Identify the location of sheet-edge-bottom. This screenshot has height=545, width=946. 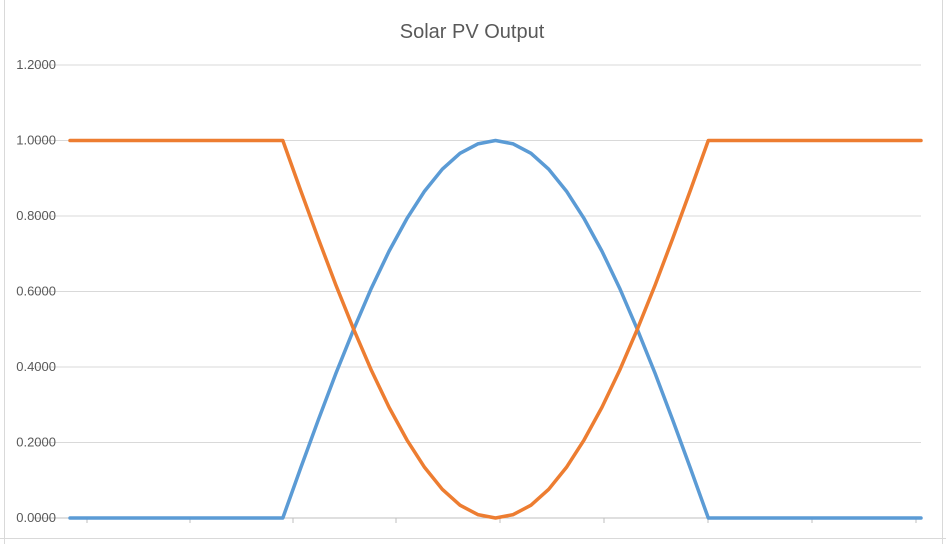
(473, 541).